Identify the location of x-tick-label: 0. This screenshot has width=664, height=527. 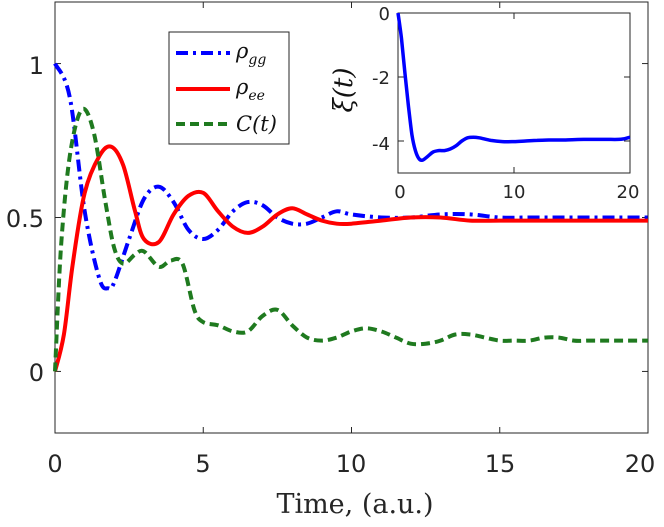
(54, 464).